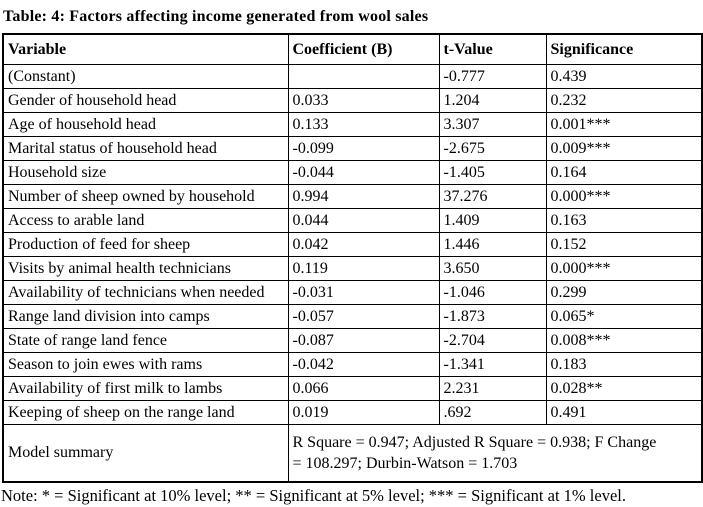 Image resolution: width=703 pixels, height=507 pixels. I want to click on table-row: Access to arable land 0.044 1.409 0.163, so click(352, 220).